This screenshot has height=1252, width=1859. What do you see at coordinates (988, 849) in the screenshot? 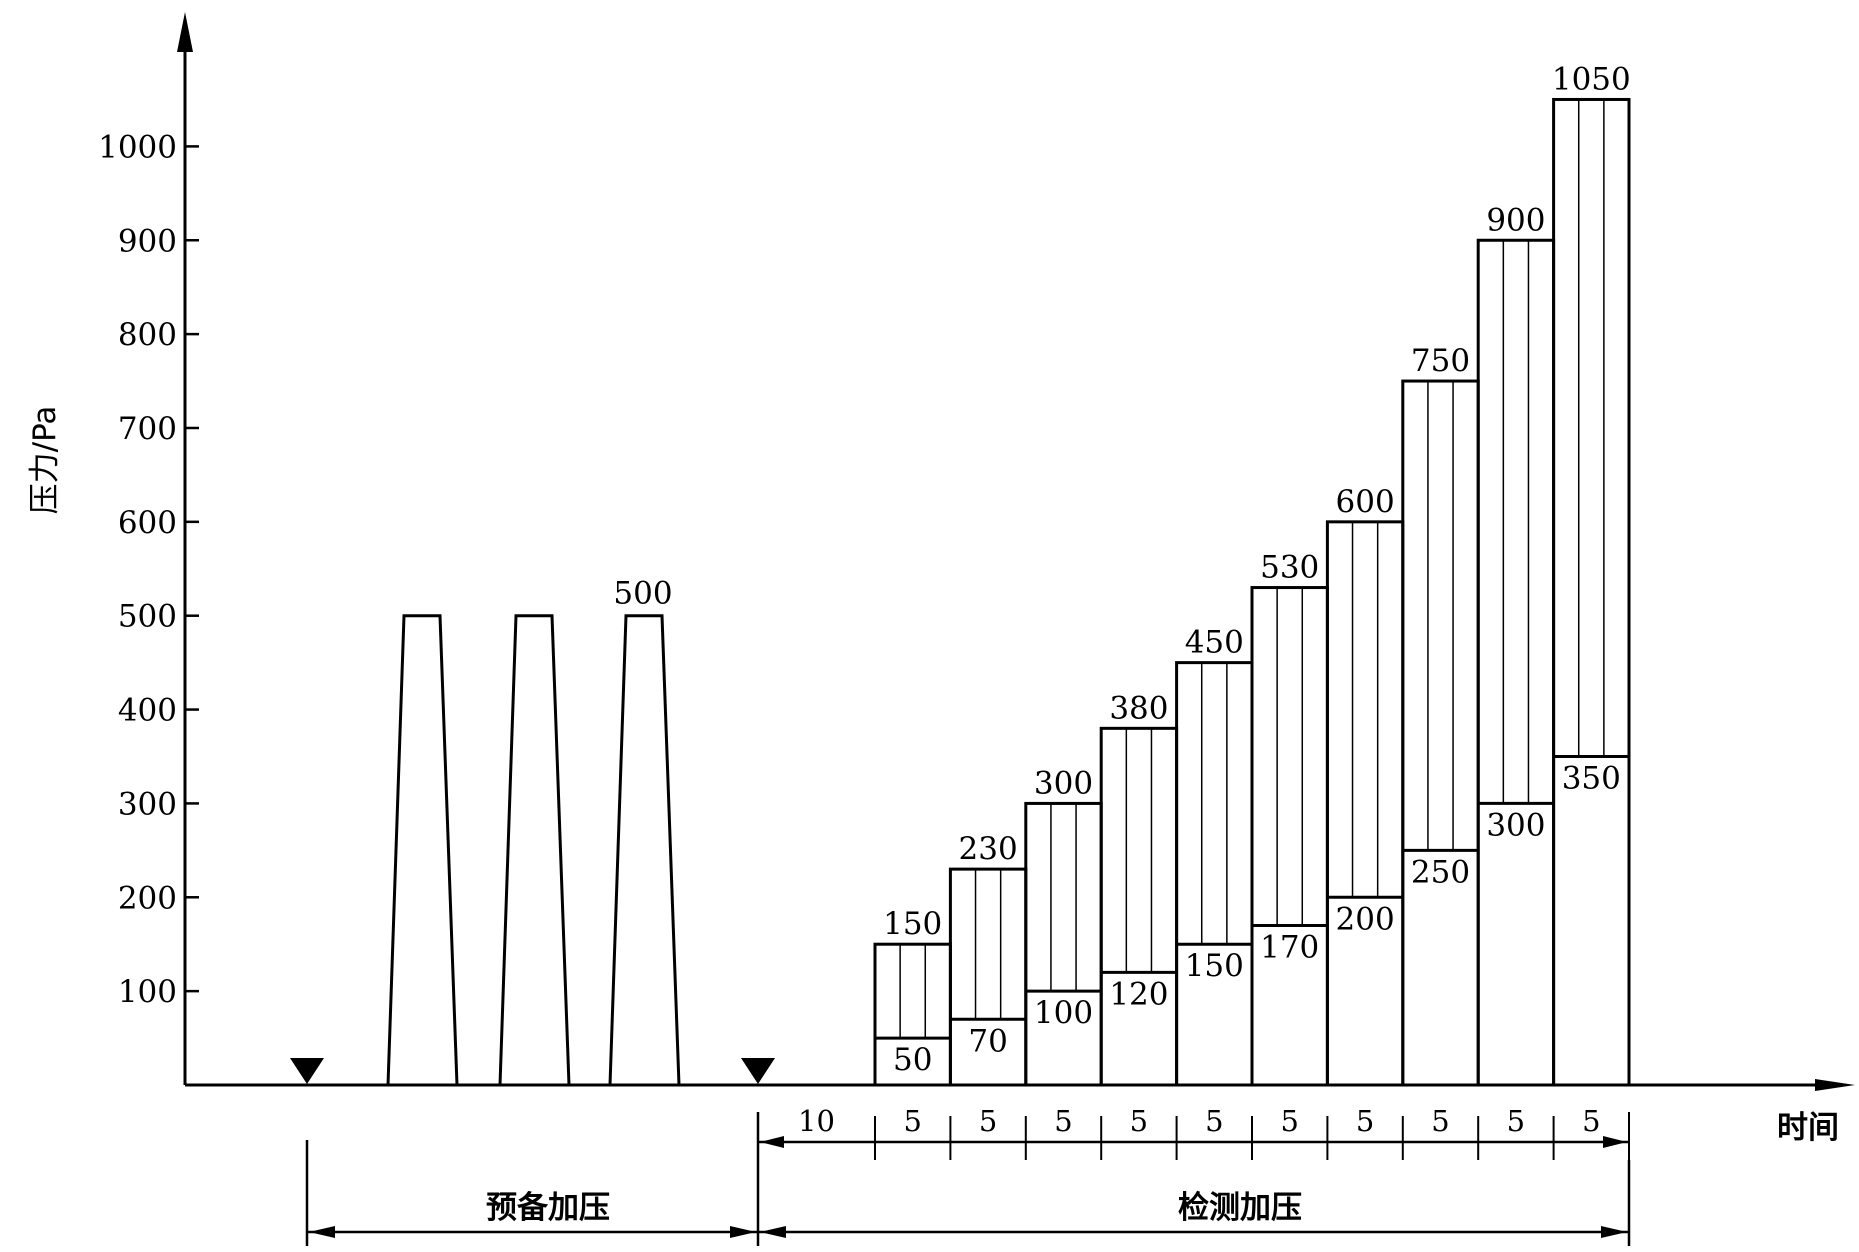
I see `positive-value-label: 230` at bounding box center [988, 849].